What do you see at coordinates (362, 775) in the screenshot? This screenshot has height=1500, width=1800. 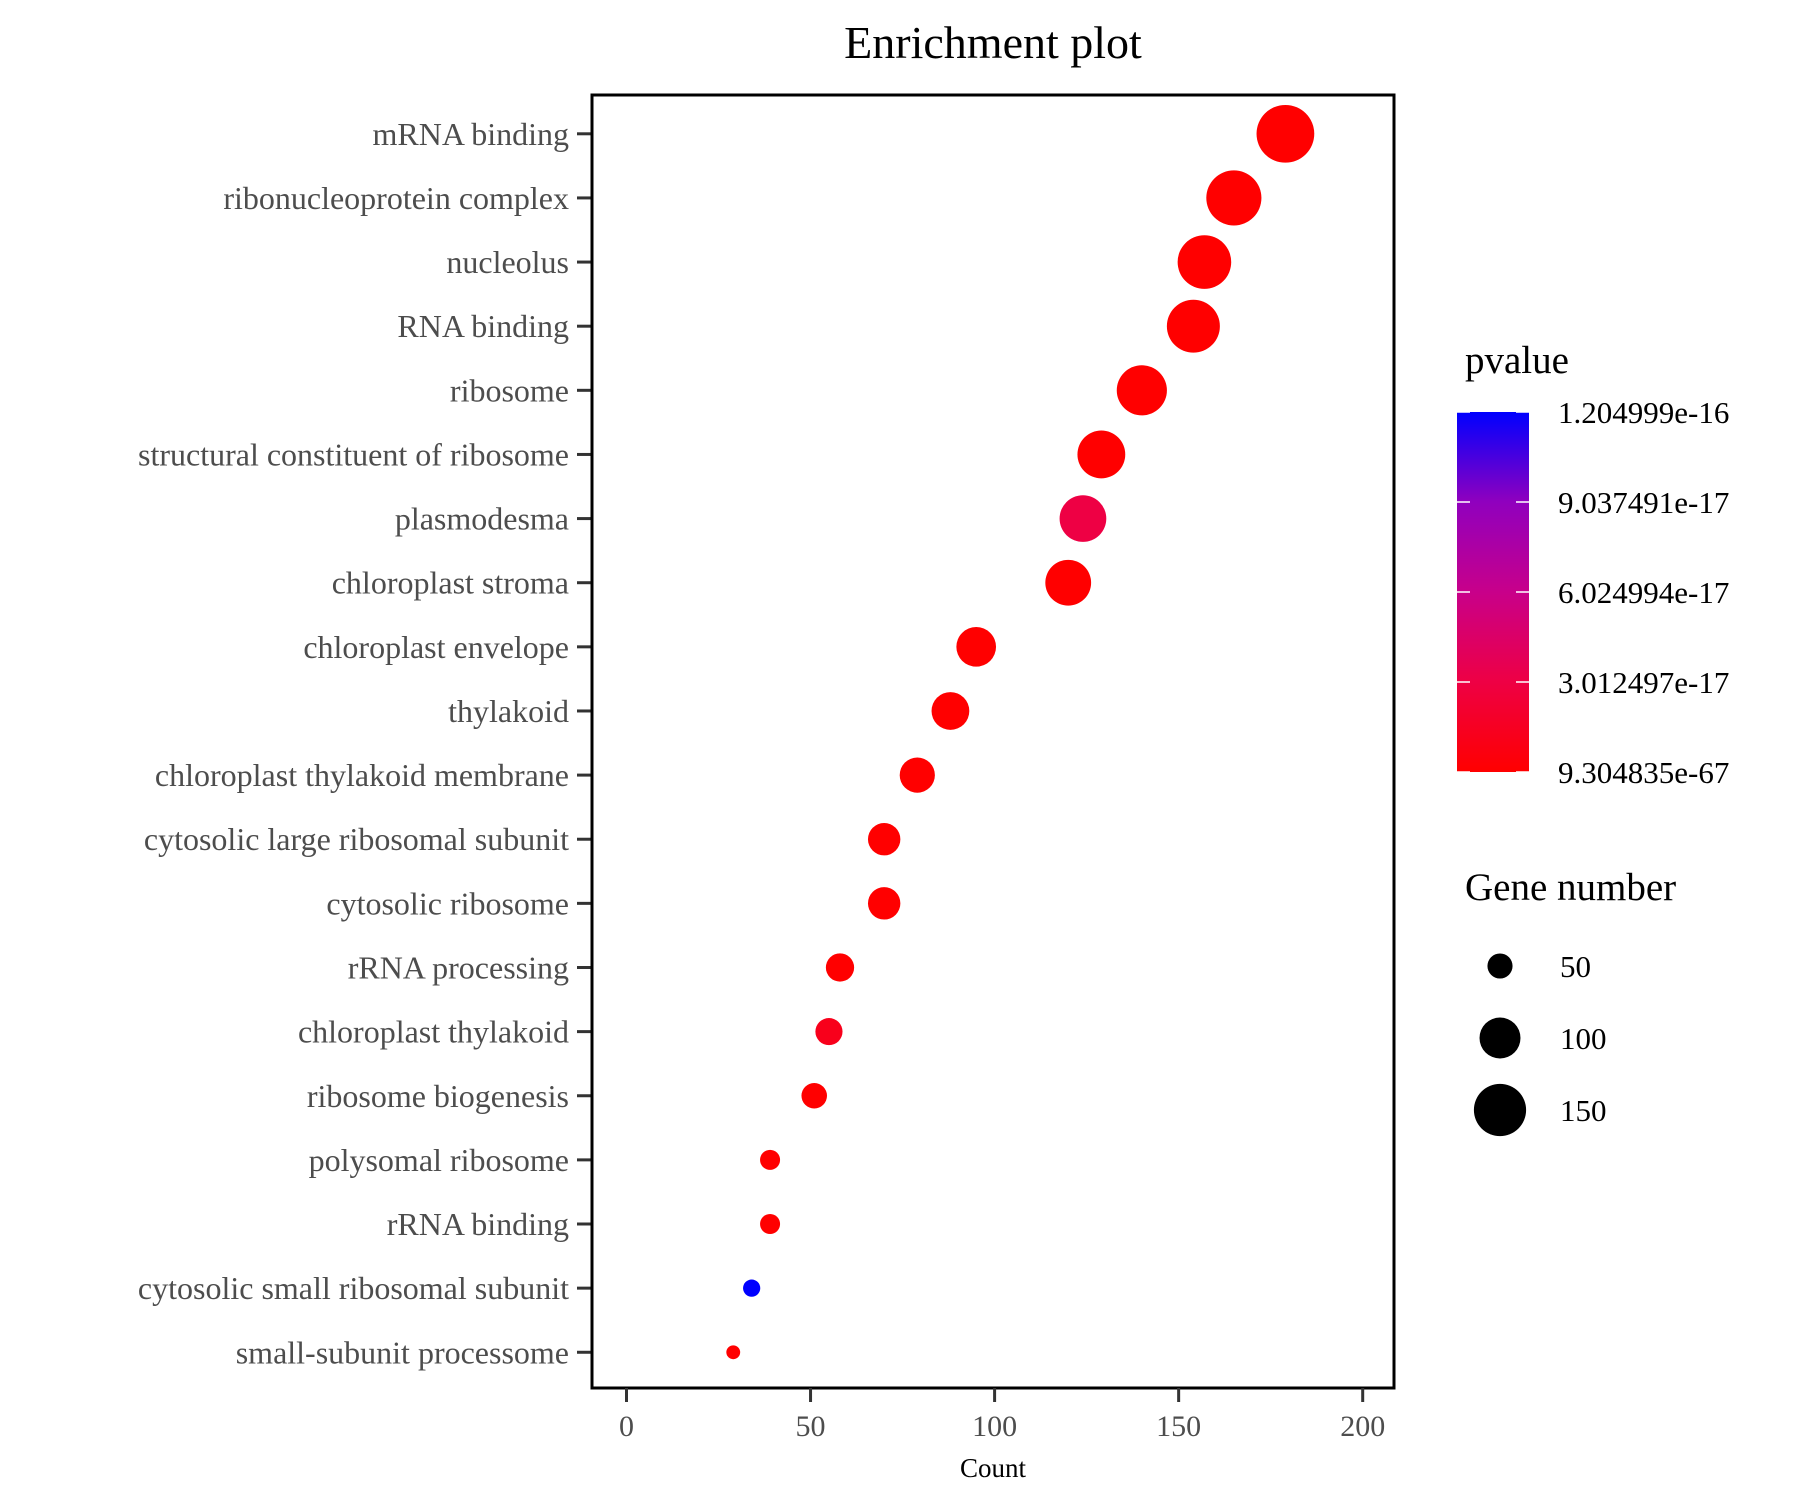 I see `y-tick-label: chloroplast thylakoid membrane` at bounding box center [362, 775].